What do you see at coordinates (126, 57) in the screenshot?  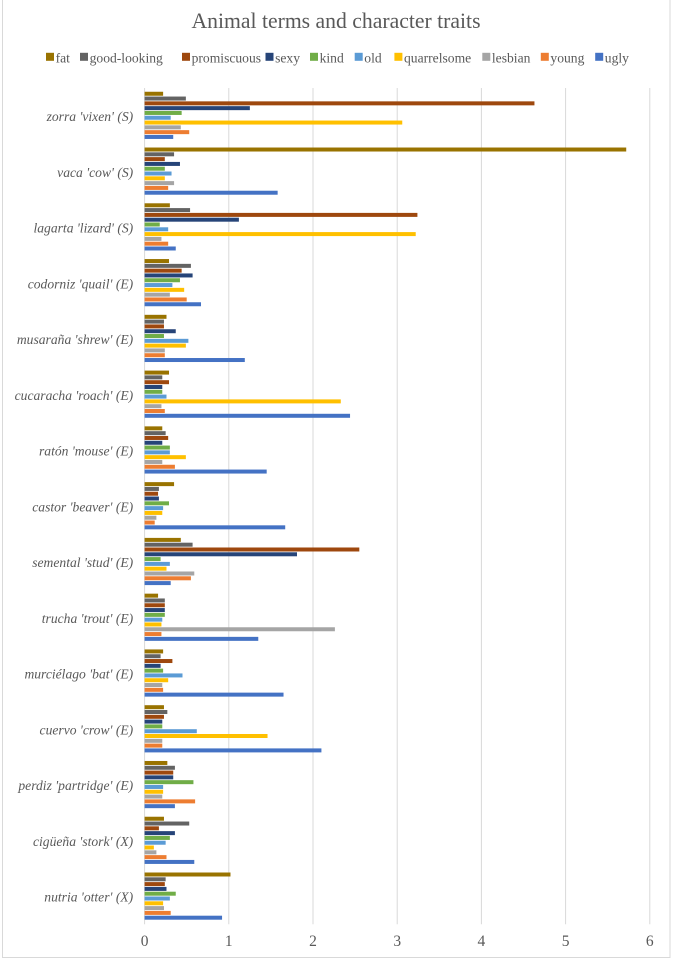 I see `svg-text: good-looking` at bounding box center [126, 57].